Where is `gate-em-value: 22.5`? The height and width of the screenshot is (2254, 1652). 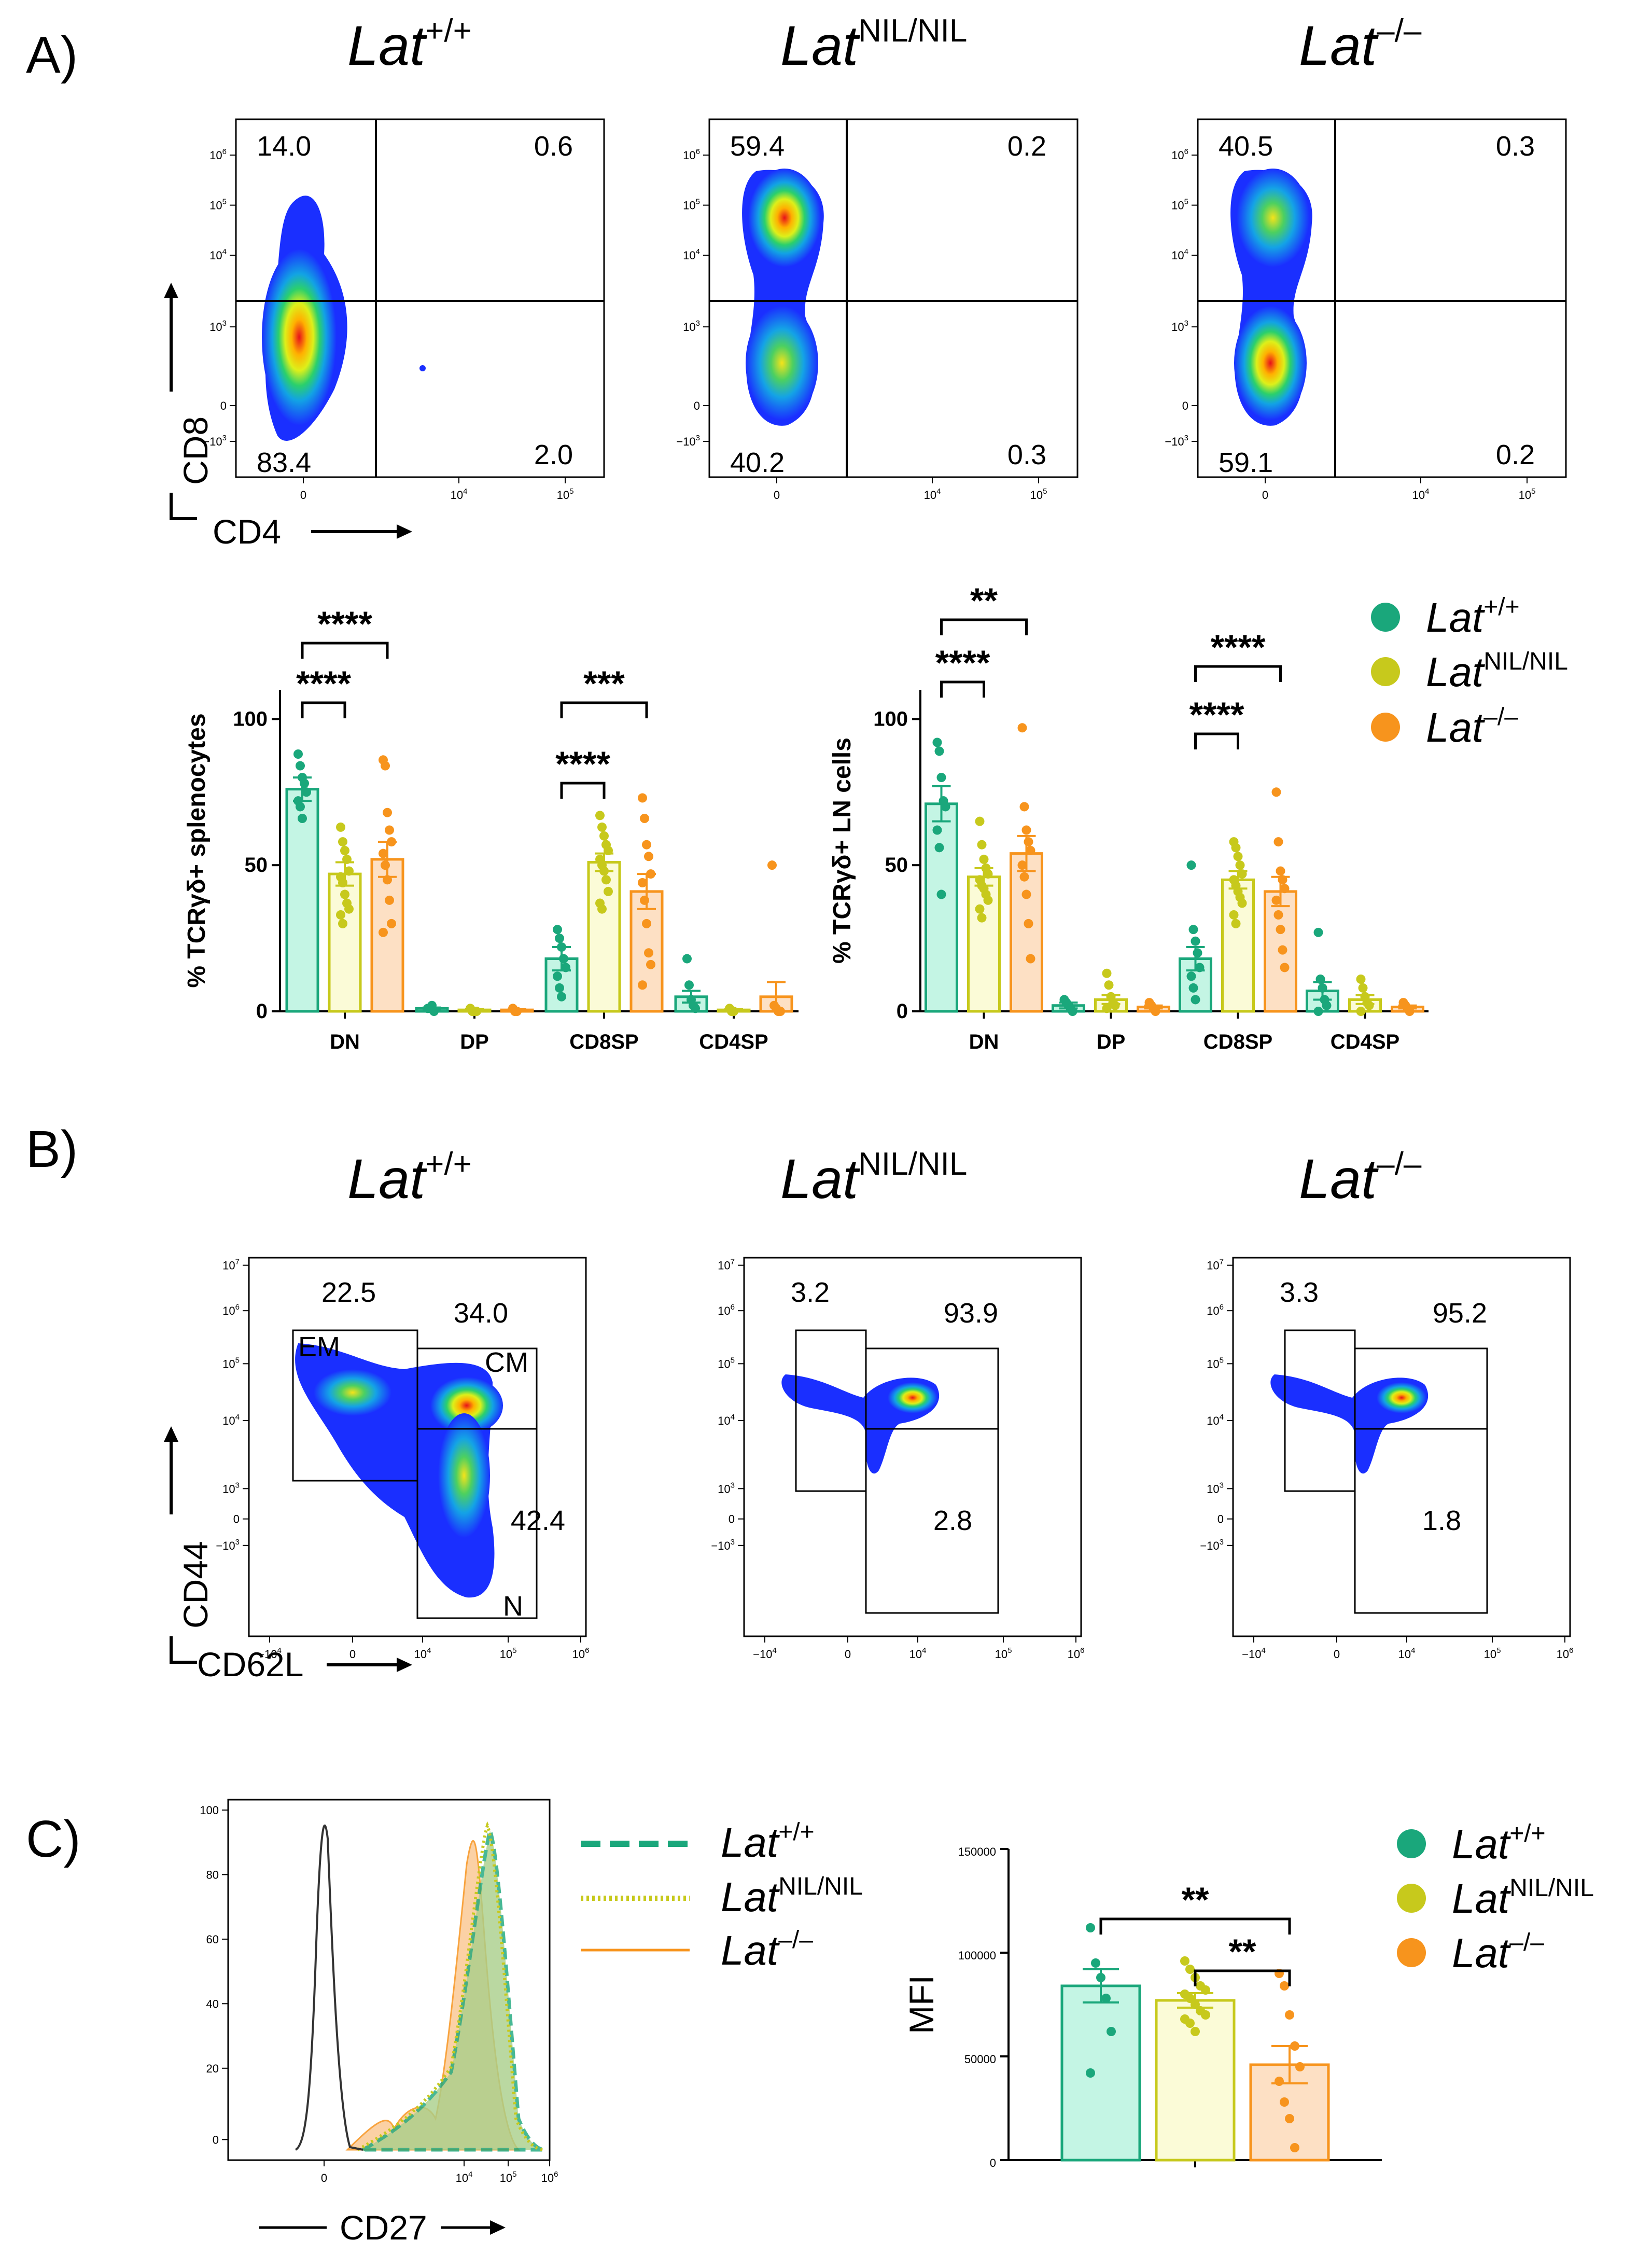 gate-em-value: 22.5 is located at coordinates (348, 1292).